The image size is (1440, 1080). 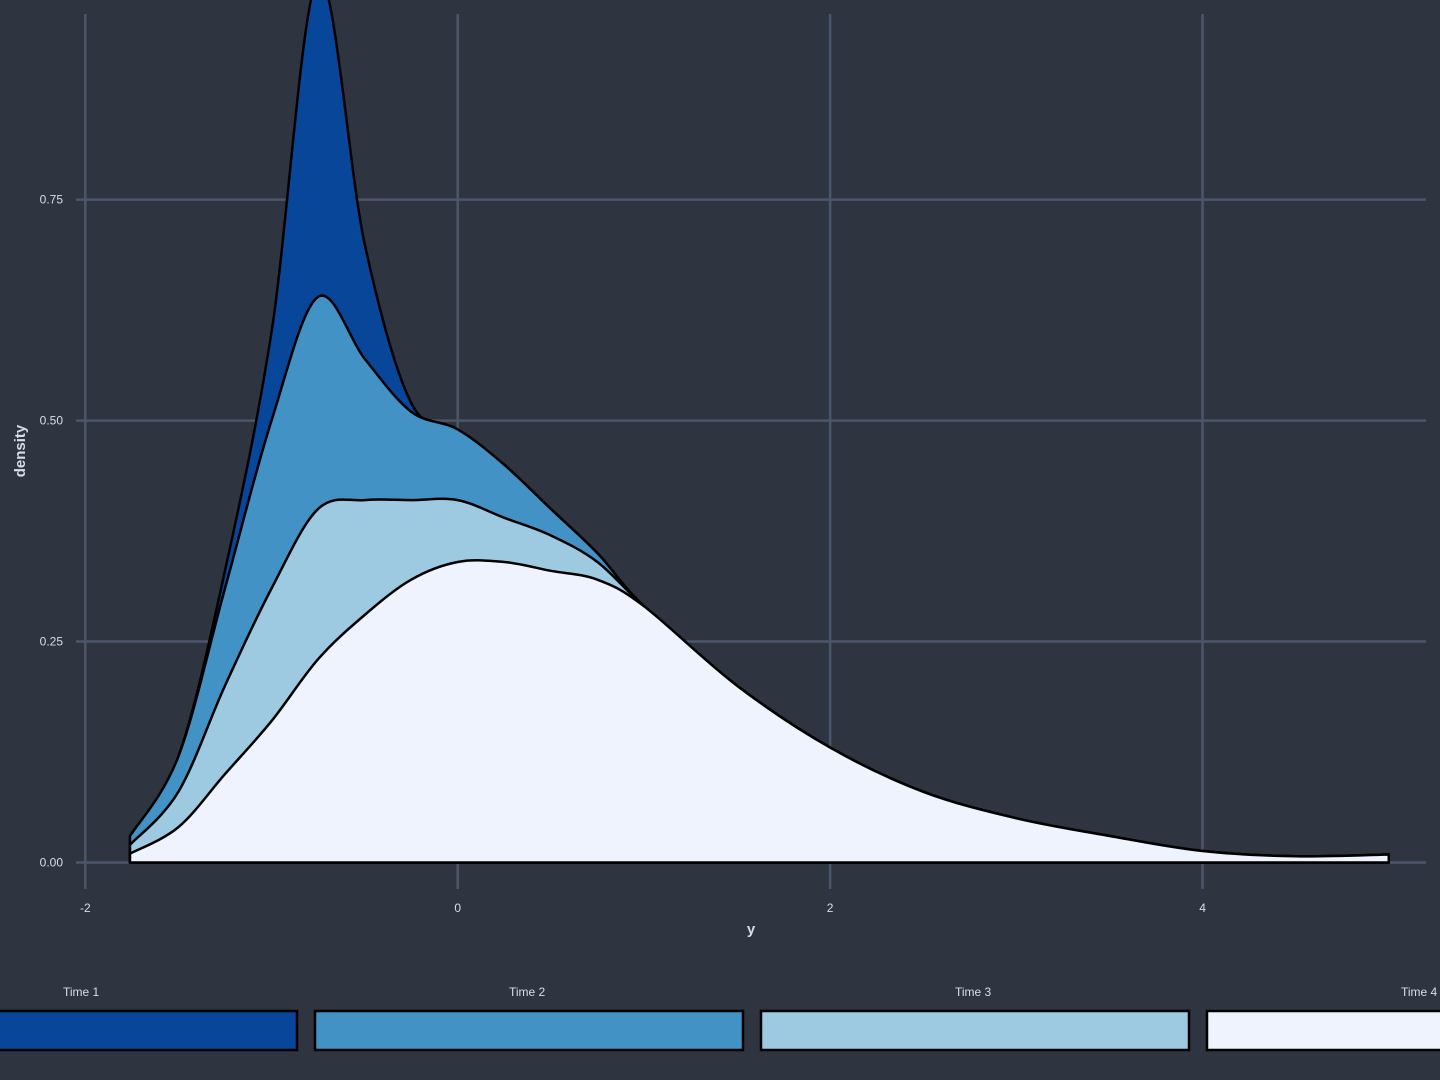 I want to click on x-axis-title: y, so click(x=751, y=929).